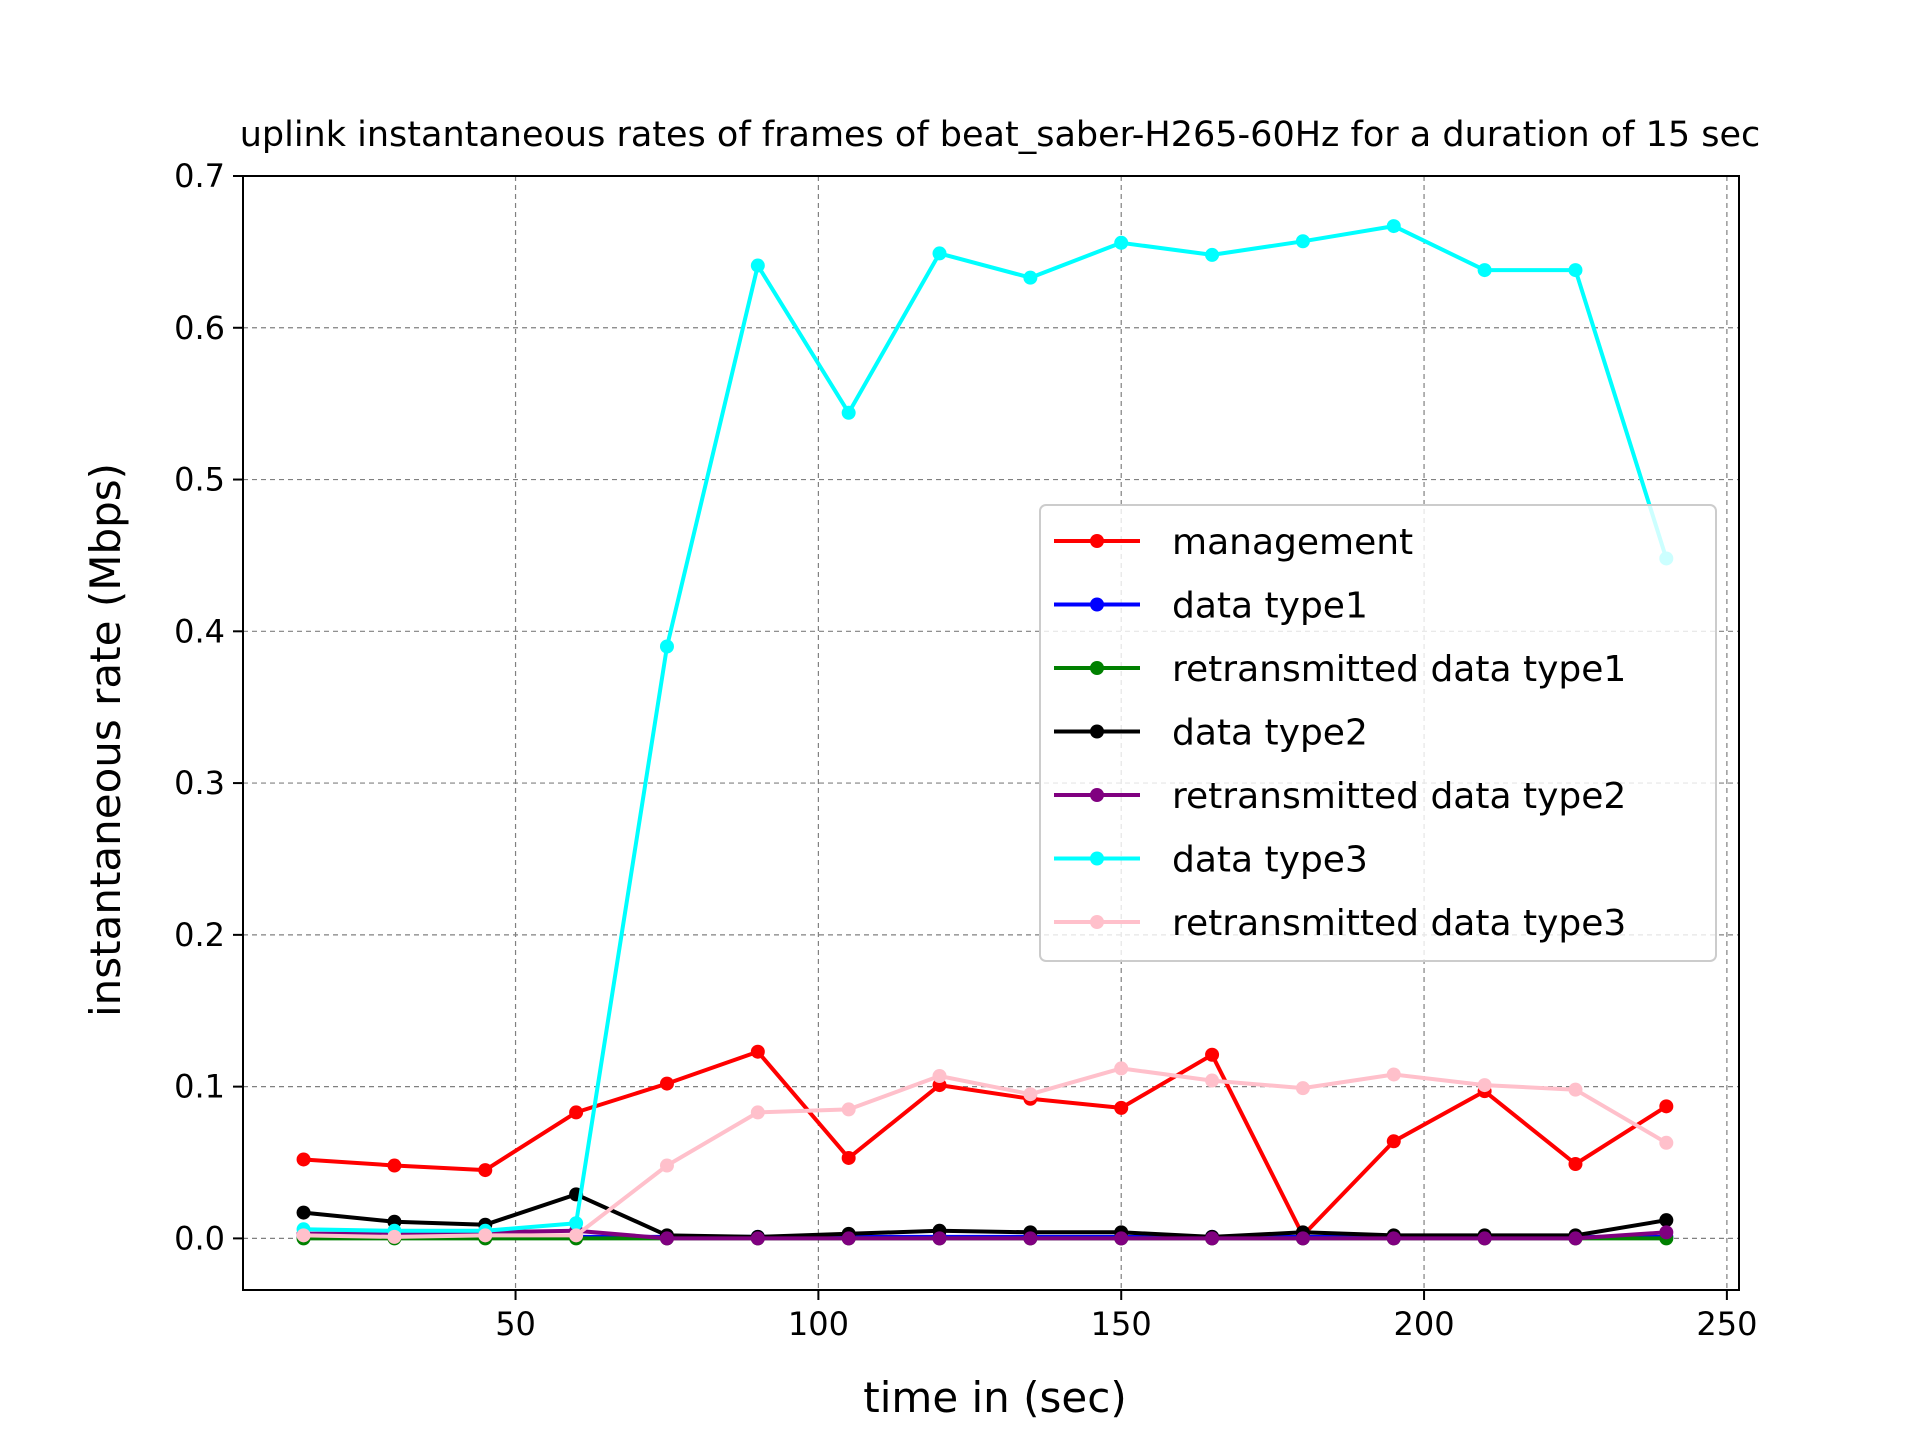 This screenshot has height=1440, width=1920. I want to click on legend-label: data type3, so click(1270, 860).